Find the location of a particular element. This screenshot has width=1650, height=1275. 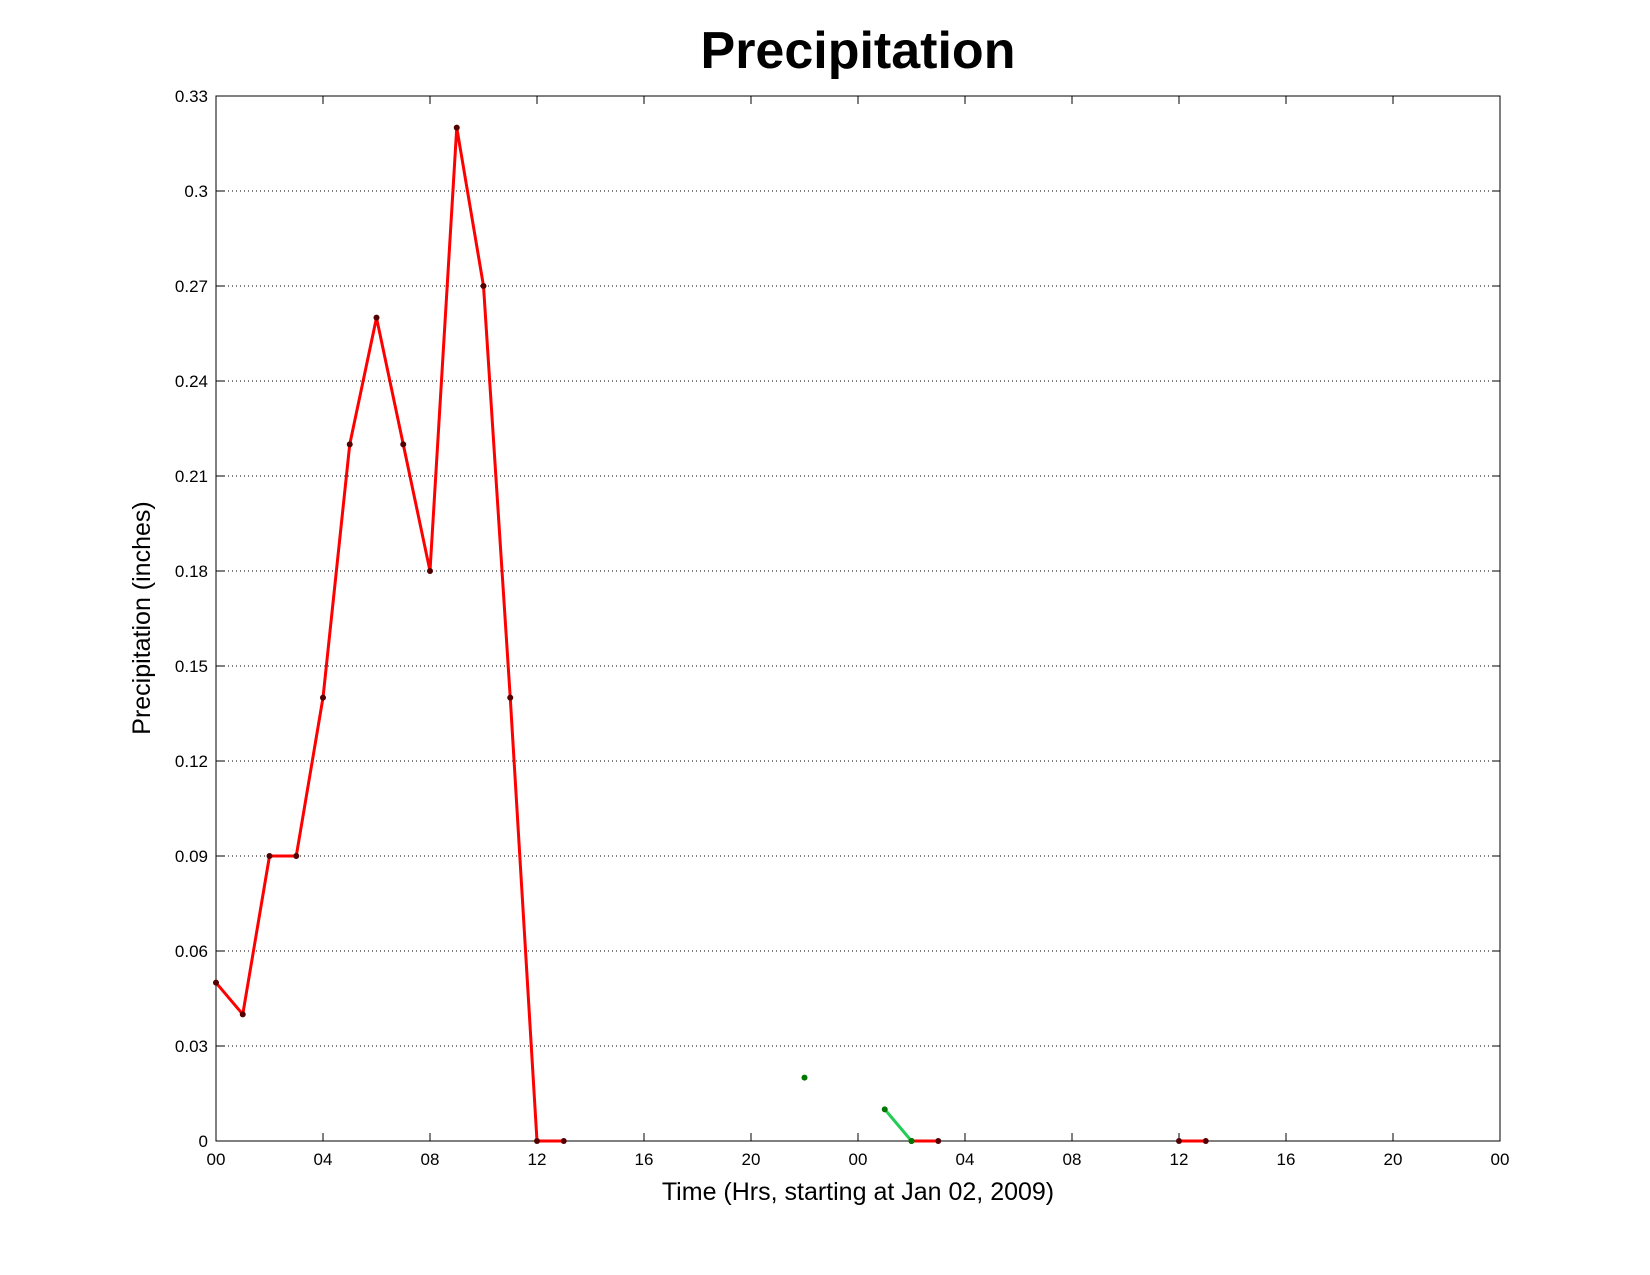

y-tick-label: 0.33 is located at coordinates (191, 96).